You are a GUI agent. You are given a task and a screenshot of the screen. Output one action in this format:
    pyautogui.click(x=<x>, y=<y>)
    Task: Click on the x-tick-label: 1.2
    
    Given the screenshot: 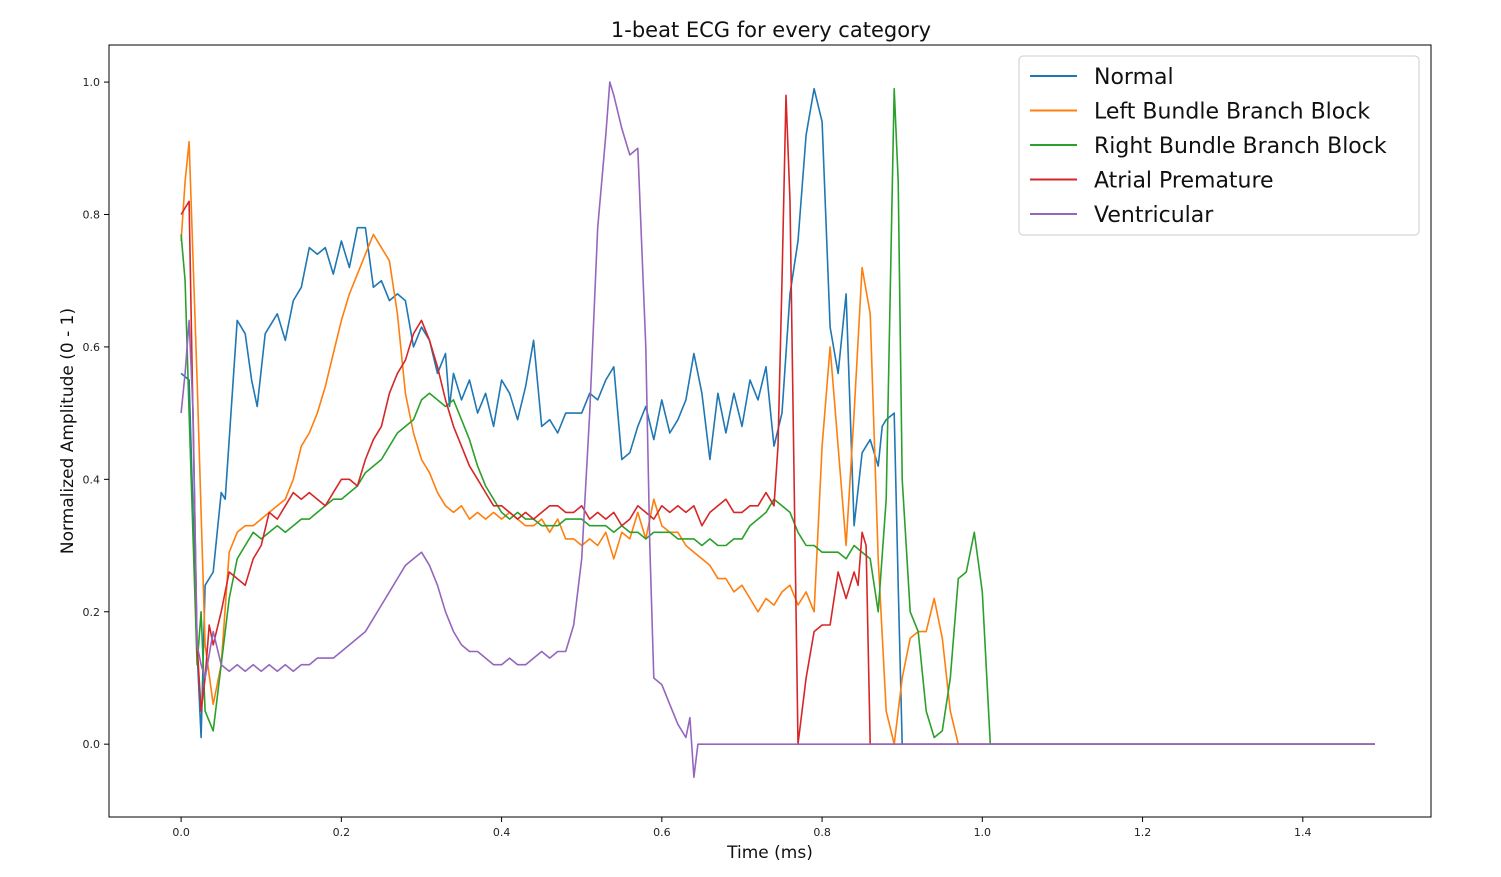 What is the action you would take?
    pyautogui.click(x=1143, y=832)
    